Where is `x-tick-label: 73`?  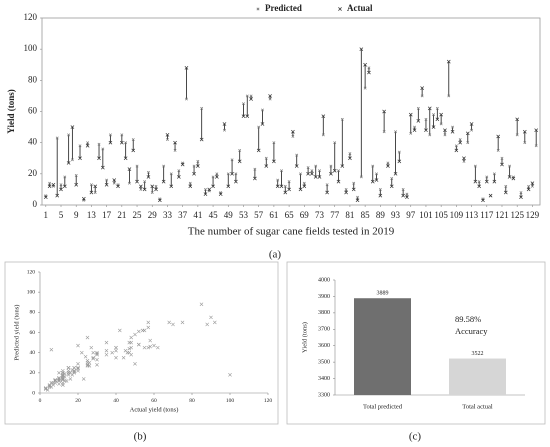
x-tick-label: 73 is located at coordinates (320, 215).